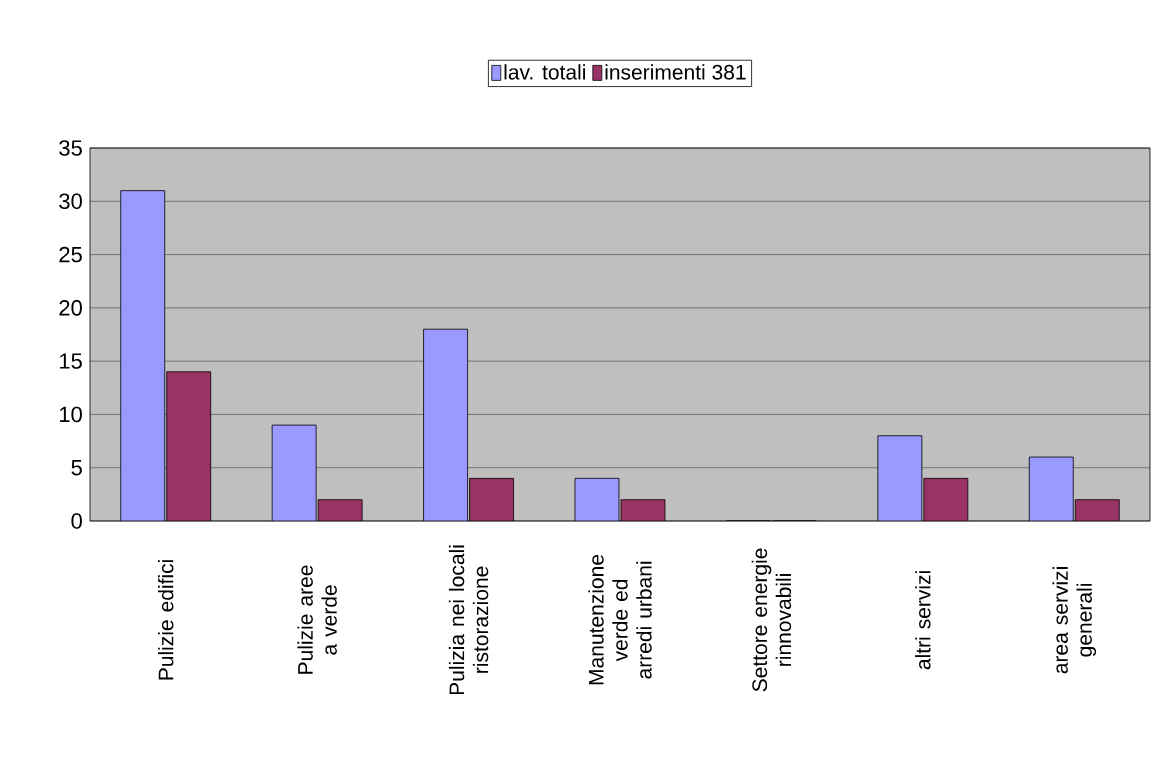 The width and height of the screenshot is (1169, 784). I want to click on legend-label: lav. totali, so click(544, 72).